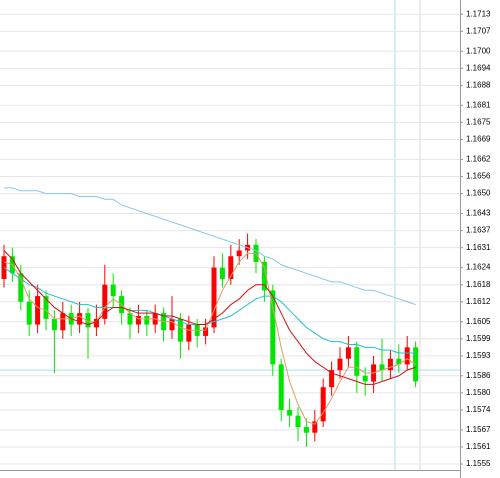 Image resolution: width=500 pixels, height=478 pixels. What do you see at coordinates (478, 13) in the screenshot?
I see `y-tick-label: 1.1713` at bounding box center [478, 13].